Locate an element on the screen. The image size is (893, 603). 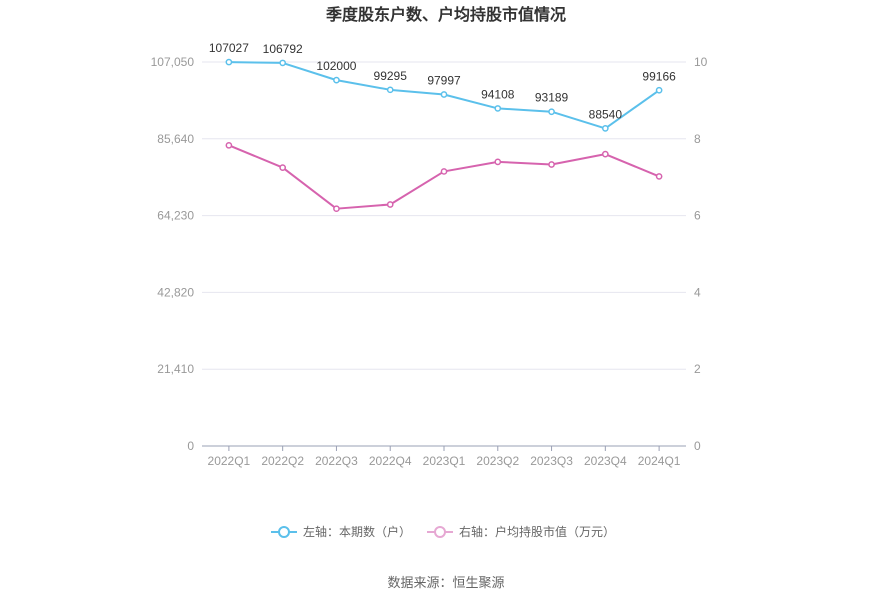
source-note: 数据来源：恒生聚源 is located at coordinates (445, 583).